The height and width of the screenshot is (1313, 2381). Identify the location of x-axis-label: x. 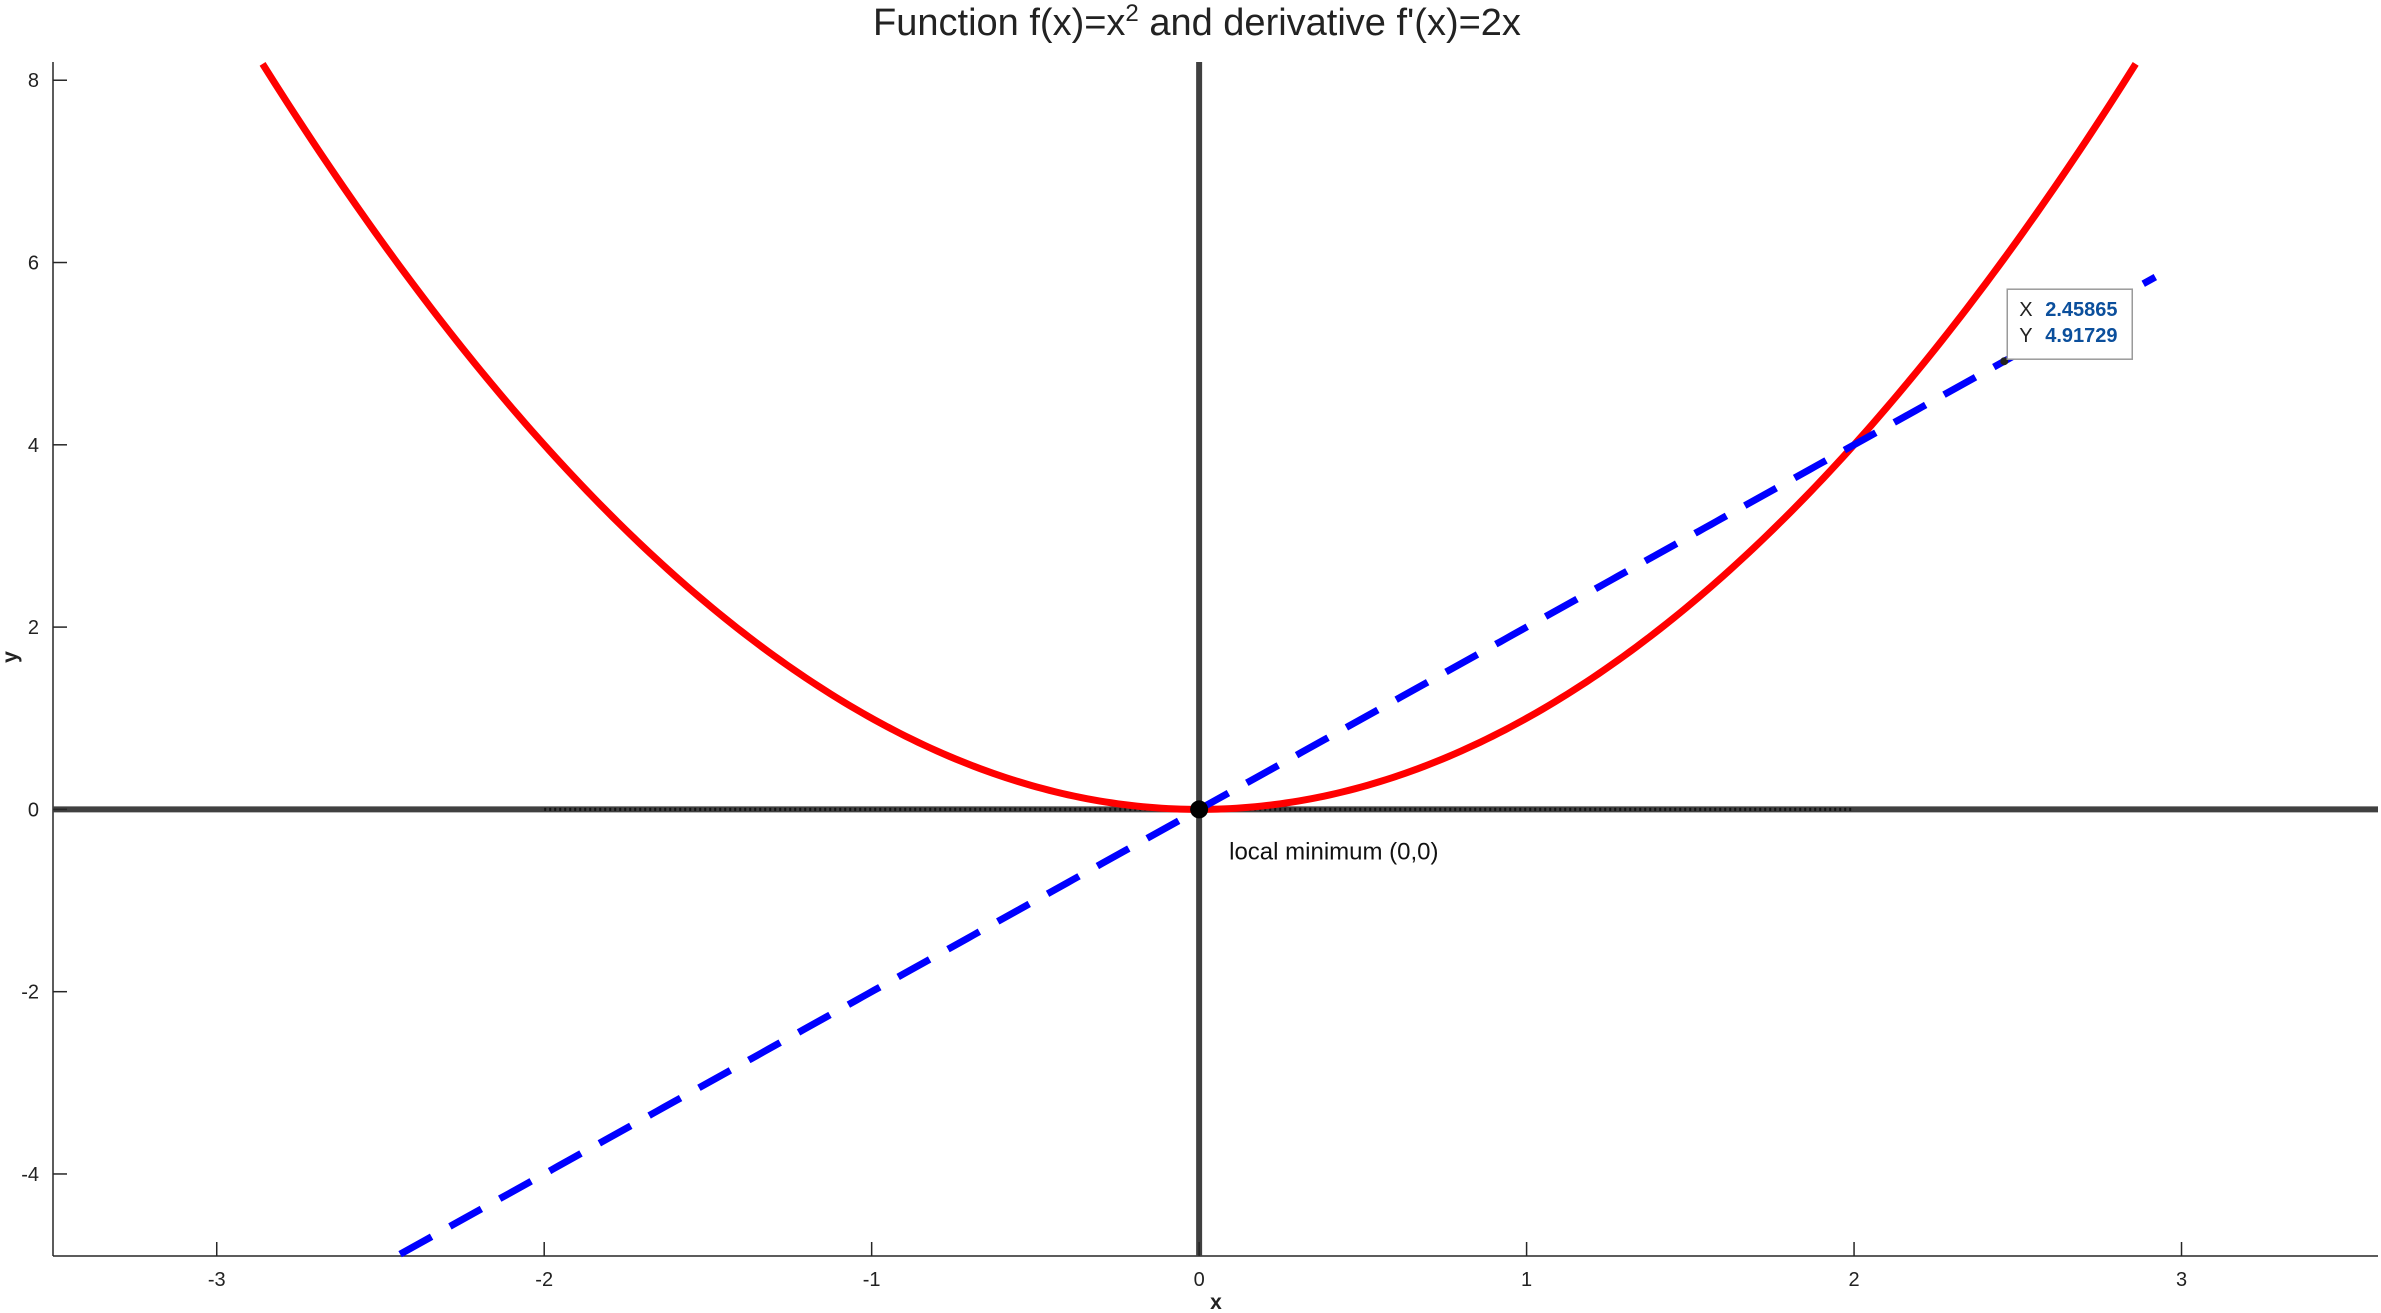
(1216, 1302).